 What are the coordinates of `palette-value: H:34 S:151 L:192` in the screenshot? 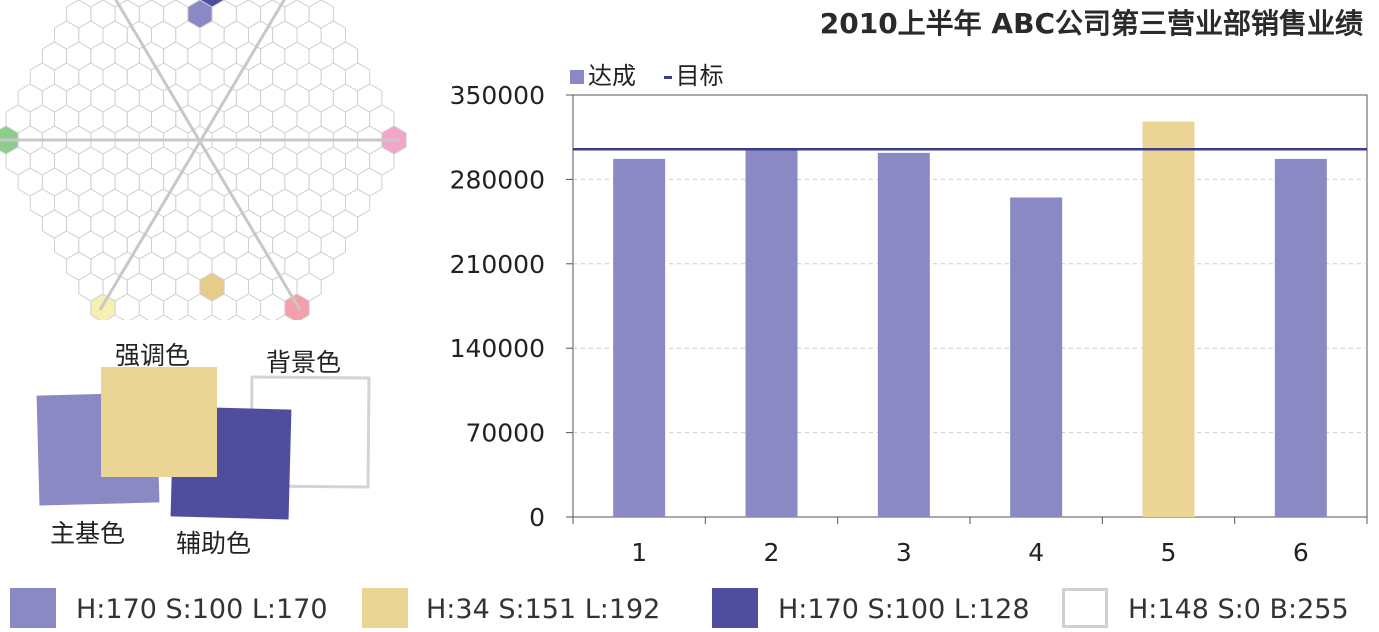 It's located at (543, 609).